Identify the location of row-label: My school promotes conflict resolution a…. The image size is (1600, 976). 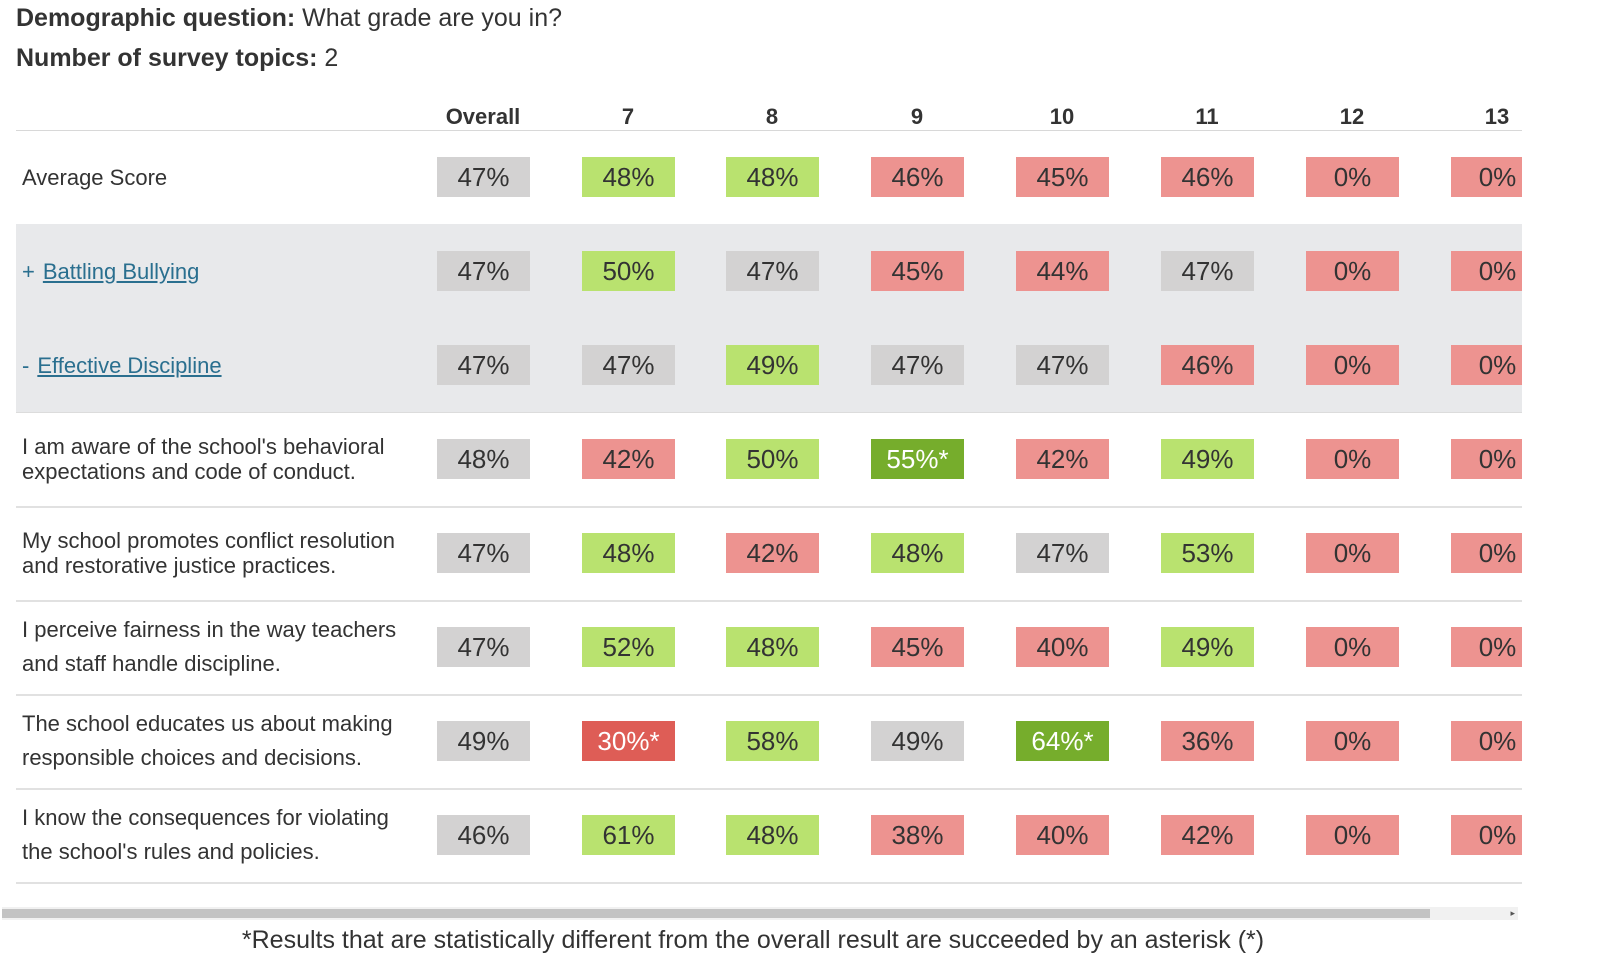
(219, 553).